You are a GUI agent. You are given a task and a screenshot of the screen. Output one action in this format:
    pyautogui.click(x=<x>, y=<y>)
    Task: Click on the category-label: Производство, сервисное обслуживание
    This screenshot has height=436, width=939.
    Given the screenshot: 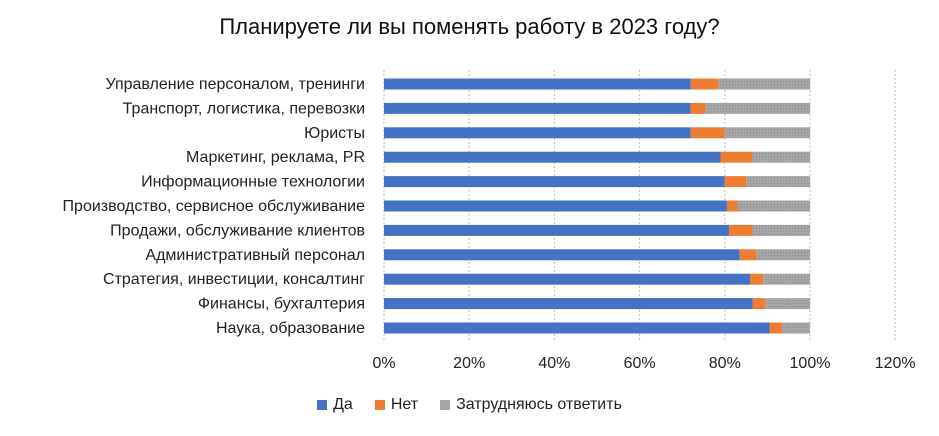 What is the action you would take?
    pyautogui.click(x=214, y=206)
    